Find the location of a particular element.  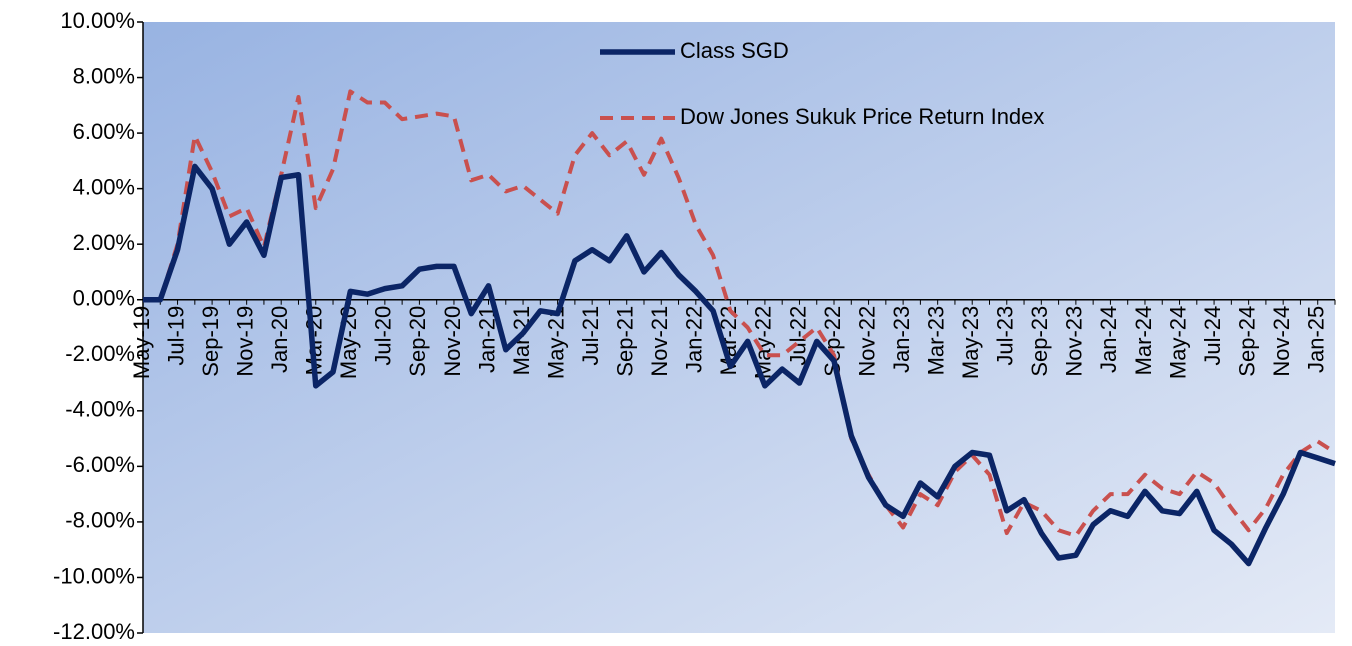

x-tick-label: Sep-21 is located at coordinates (625, 341).